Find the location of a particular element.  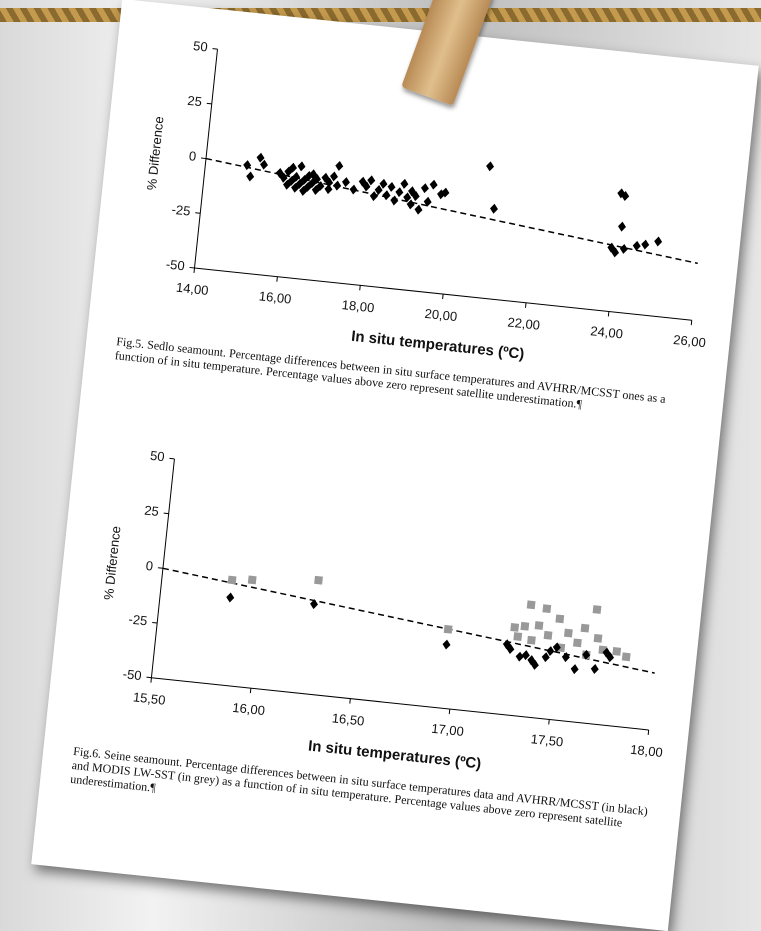

x-tick-label: 22,00 is located at coordinates (524, 323).